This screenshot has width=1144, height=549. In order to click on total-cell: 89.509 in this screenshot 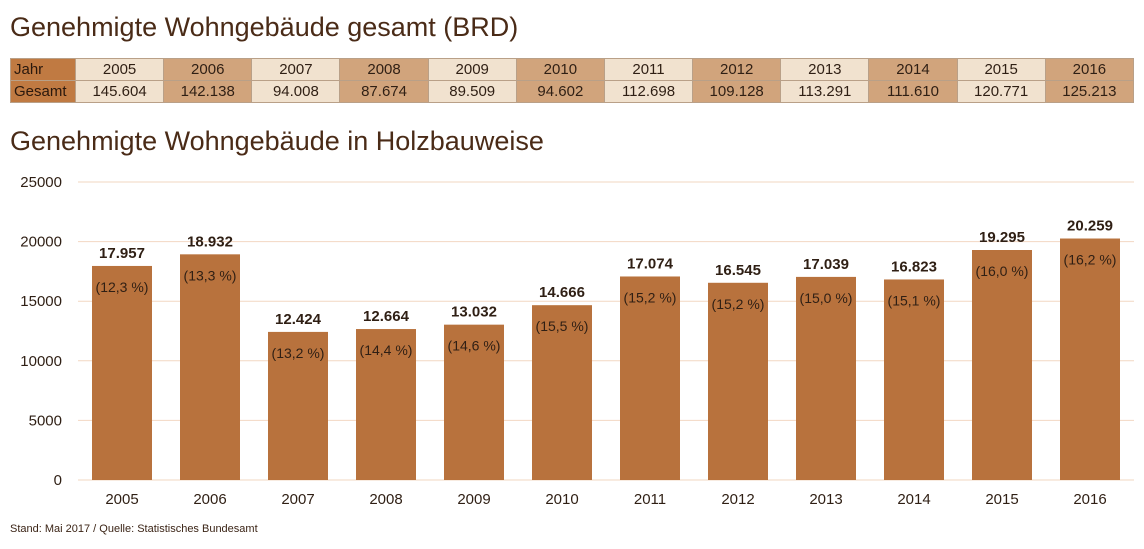, I will do `click(472, 91)`.